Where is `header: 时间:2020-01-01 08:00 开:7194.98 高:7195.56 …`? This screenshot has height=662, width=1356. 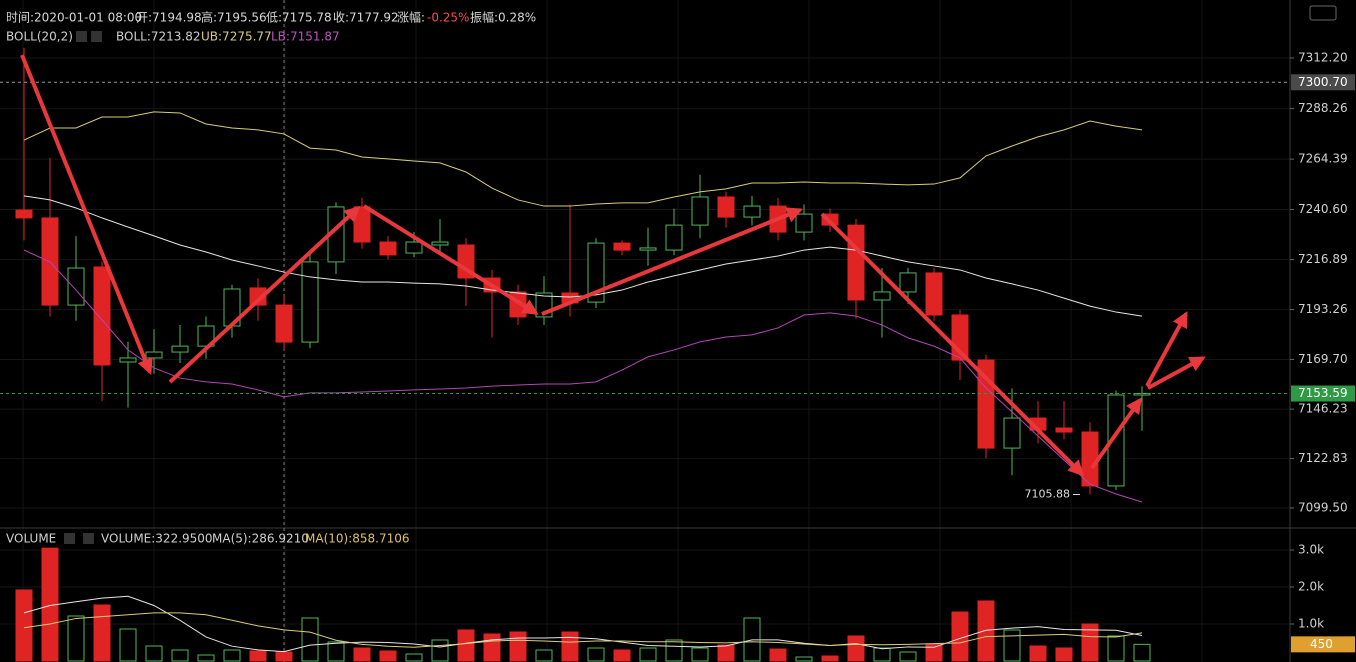
header: 时间:2020-01-01 08:00 开:7194.98 高:7195.56 … is located at coordinates (271, 17).